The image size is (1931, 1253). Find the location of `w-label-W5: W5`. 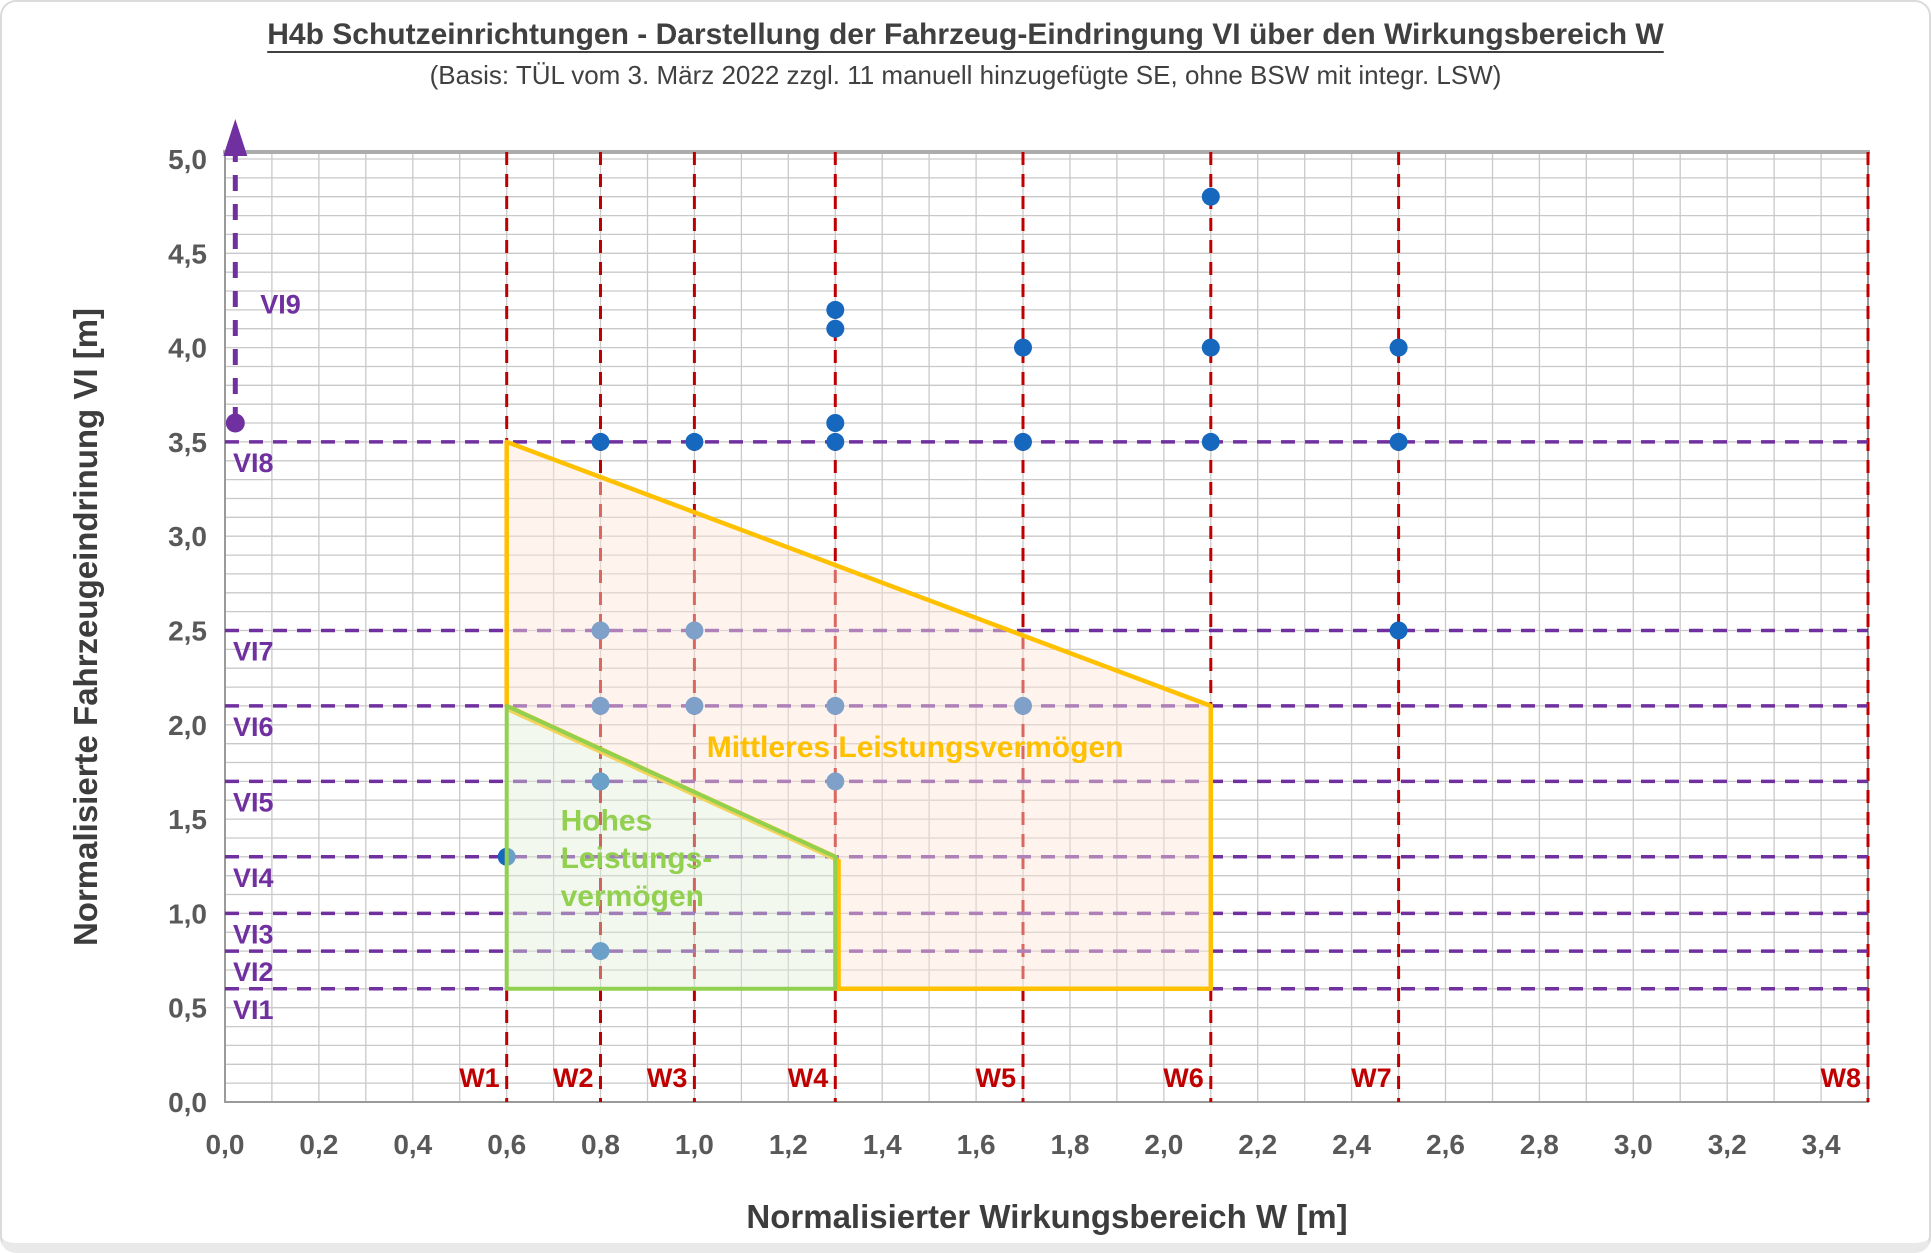

w-label-W5: W5 is located at coordinates (996, 1078).